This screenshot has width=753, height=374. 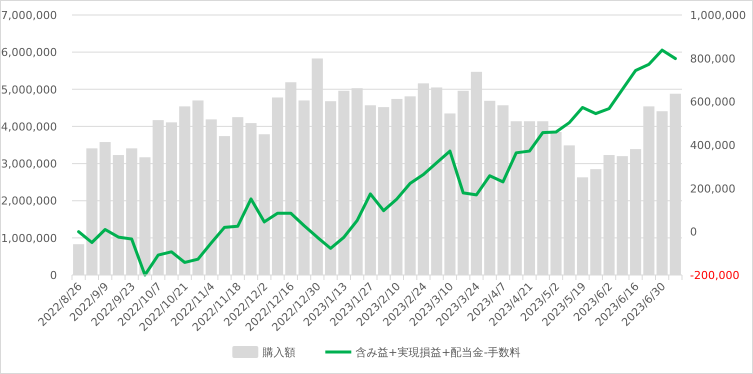 What do you see at coordinates (29, 15) in the screenshot?
I see `y-tick-label: 7,000,000` at bounding box center [29, 15].